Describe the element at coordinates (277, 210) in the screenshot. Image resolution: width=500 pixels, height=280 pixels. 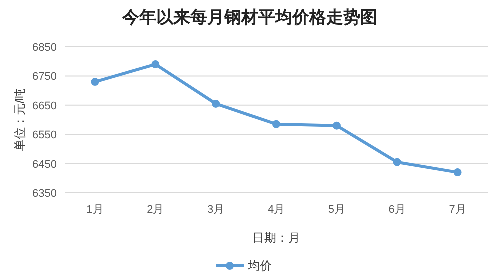
I see `x-tick-label: 4月` at that location.